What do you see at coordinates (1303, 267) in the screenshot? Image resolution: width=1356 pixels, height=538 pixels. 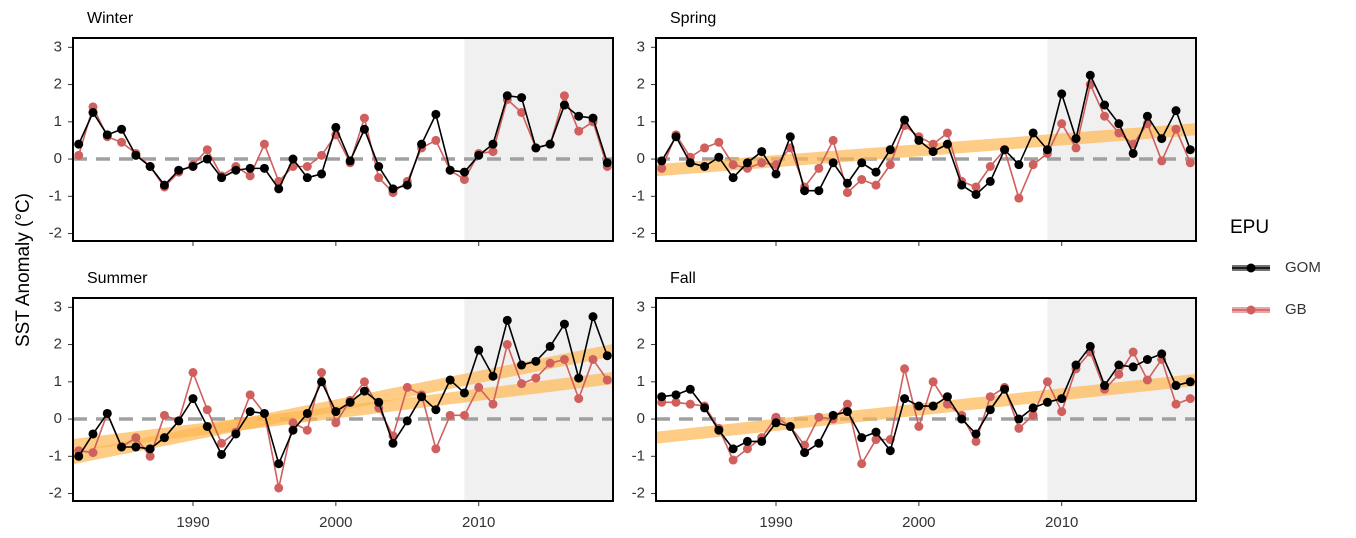 I see `legend-label: GOM` at bounding box center [1303, 267].